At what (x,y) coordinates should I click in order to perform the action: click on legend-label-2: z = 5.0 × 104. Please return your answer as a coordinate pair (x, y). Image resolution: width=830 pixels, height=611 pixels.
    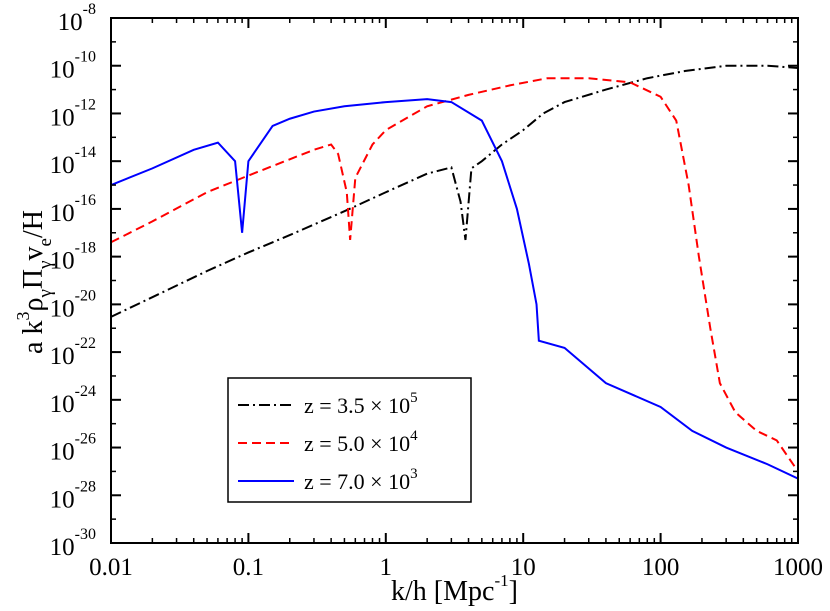
    Looking at the image, I should click on (361, 442).